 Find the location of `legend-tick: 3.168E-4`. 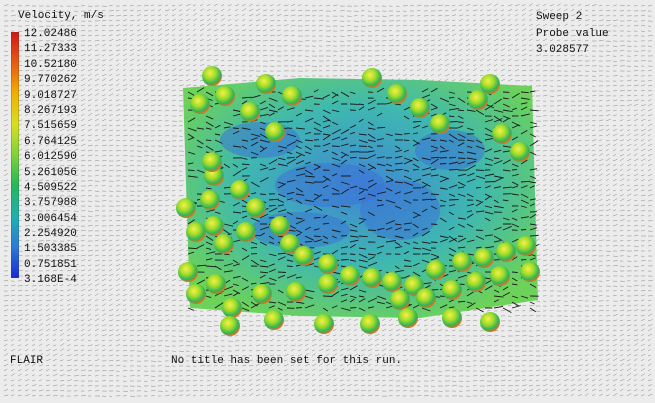

legend-tick: 3.168E-4 is located at coordinates (50, 280).